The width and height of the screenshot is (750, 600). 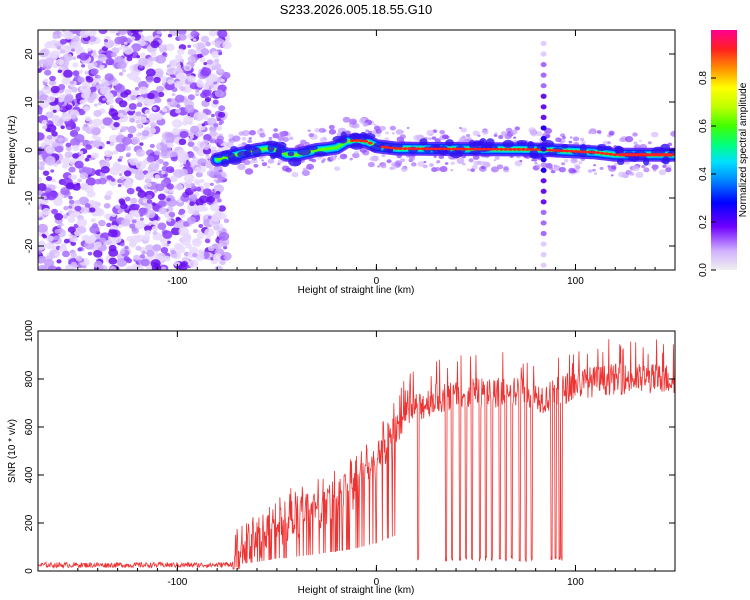 What do you see at coordinates (620, 155) in the screenshot?
I see `ridge-core-band` at bounding box center [620, 155].